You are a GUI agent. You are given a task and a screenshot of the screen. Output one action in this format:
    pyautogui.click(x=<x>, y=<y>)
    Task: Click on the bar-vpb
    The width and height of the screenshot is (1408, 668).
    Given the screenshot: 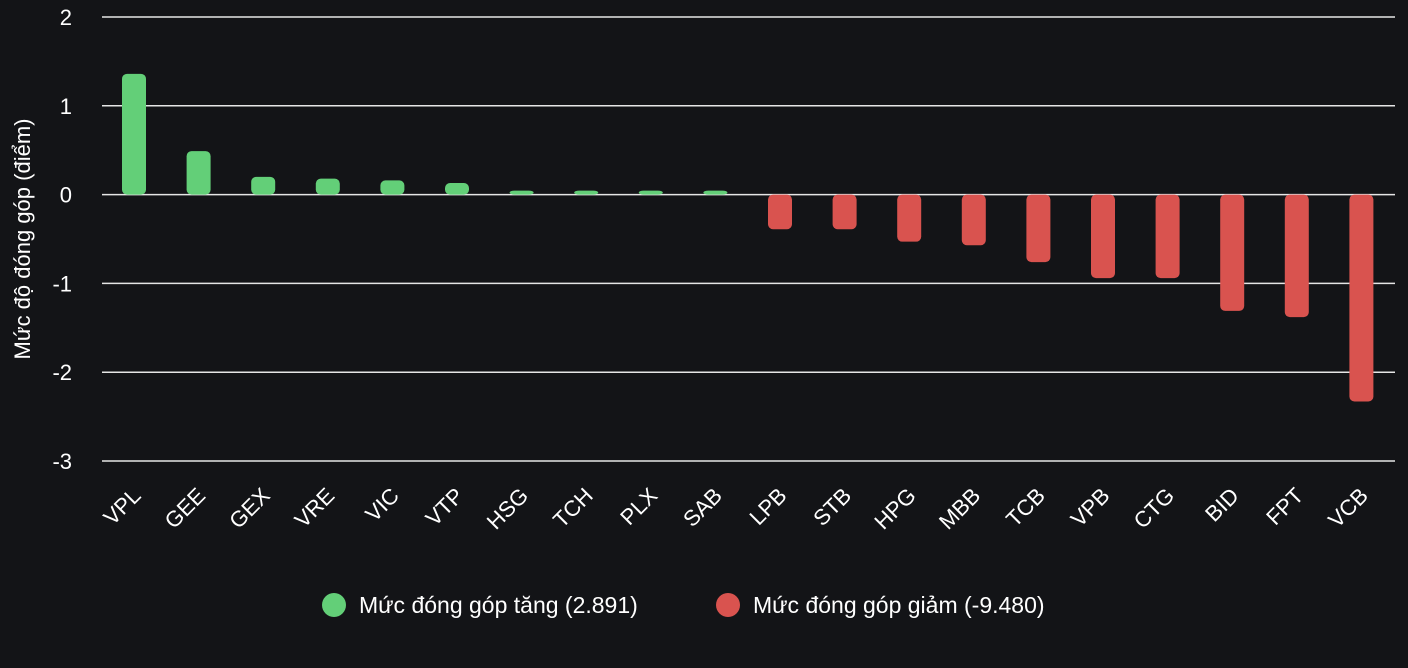 What is the action you would take?
    pyautogui.click(x=1103, y=236)
    